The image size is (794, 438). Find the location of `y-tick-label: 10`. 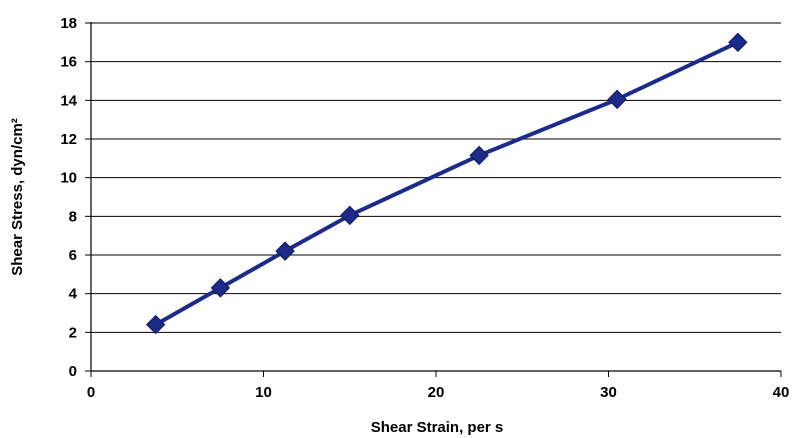

y-tick-label: 10 is located at coordinates (68, 178).